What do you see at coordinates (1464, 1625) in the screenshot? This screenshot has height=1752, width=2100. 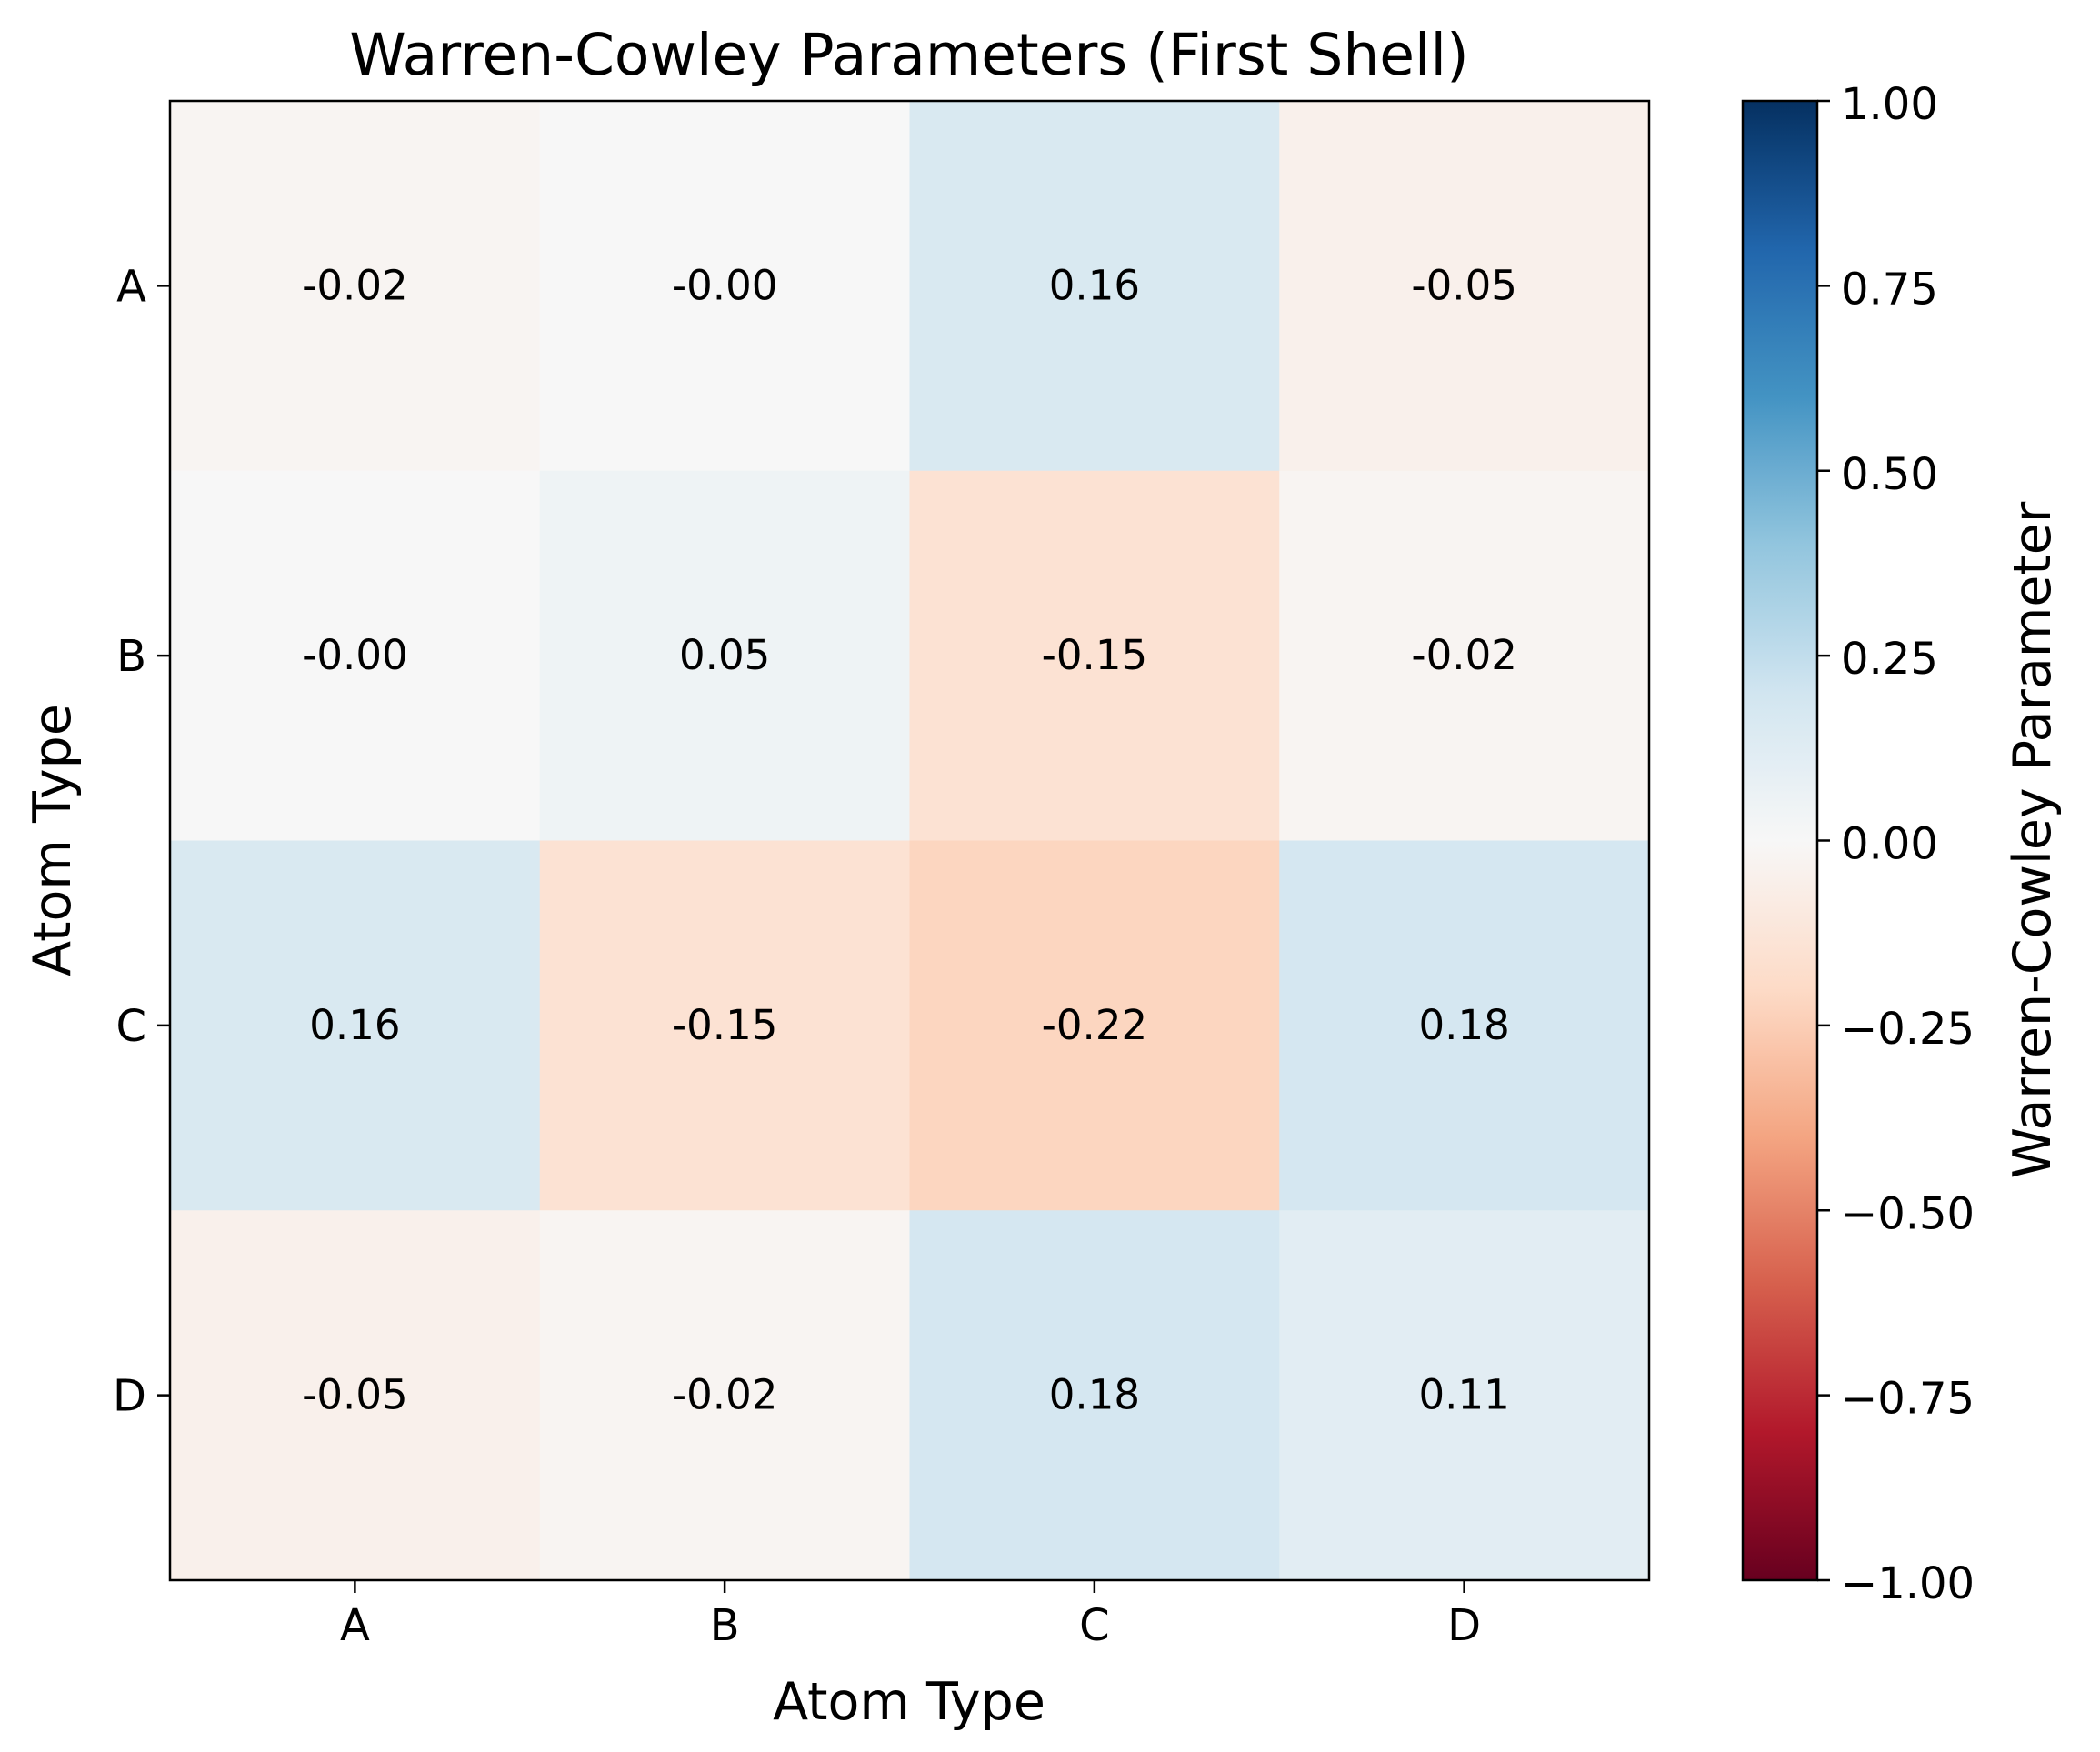 I see `x-tick-label: D` at bounding box center [1464, 1625].